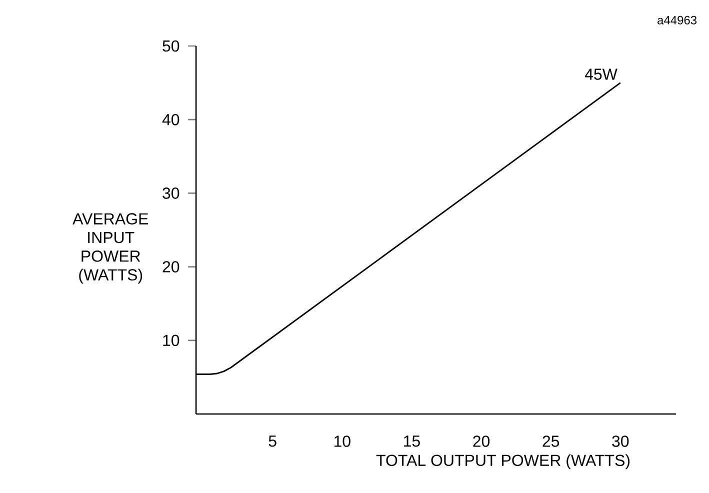 The image size is (709, 493). What do you see at coordinates (110, 248) in the screenshot?
I see `y-axis-title: AVERAGE INPUT POWER (WATTS)` at bounding box center [110, 248].